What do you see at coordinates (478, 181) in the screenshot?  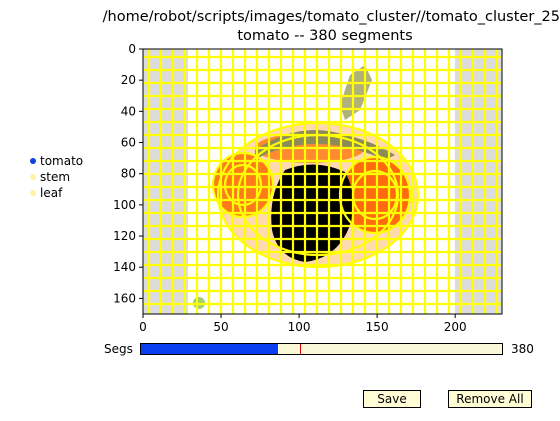 I see `right-gray-band` at bounding box center [478, 181].